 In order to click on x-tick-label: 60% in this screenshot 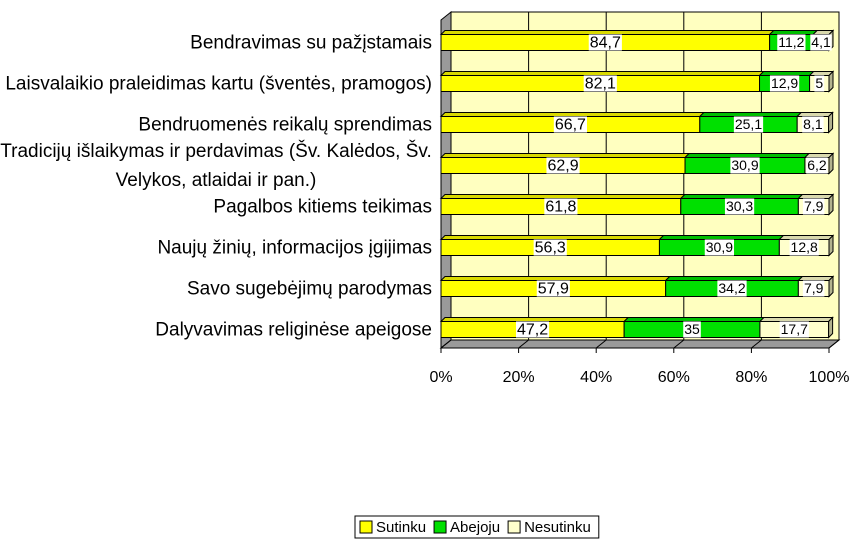, I will do `click(674, 377)`.